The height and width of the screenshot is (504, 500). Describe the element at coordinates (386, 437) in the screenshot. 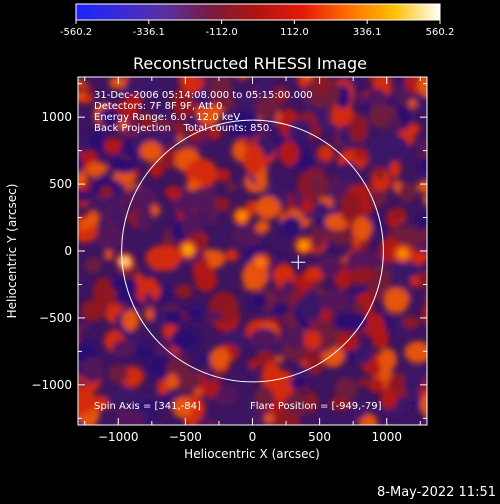

I see `x-tick-label: 1000` at that location.